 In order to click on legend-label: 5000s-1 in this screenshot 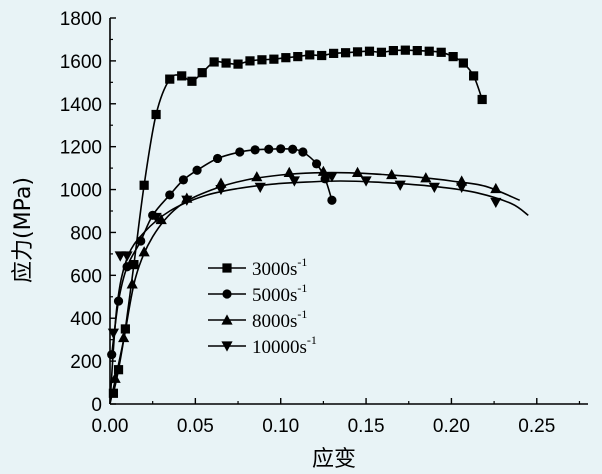, I will do `click(279, 293)`.